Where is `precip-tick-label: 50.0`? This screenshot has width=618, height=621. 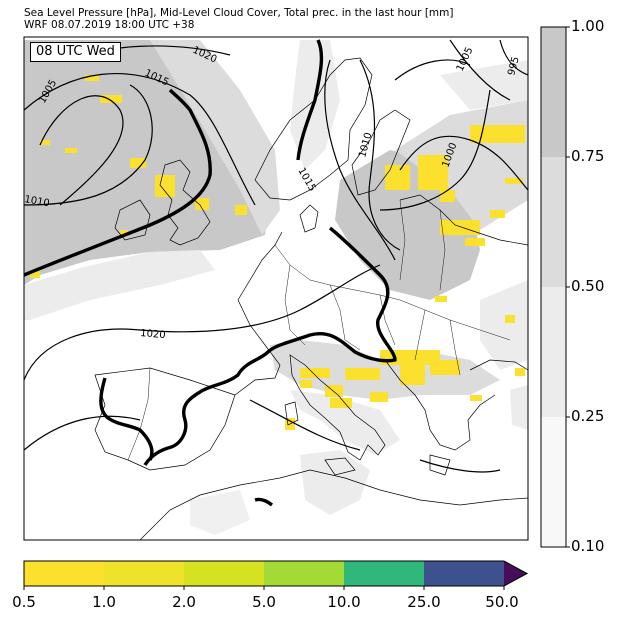 precip-tick-label: 50.0 is located at coordinates (502, 602).